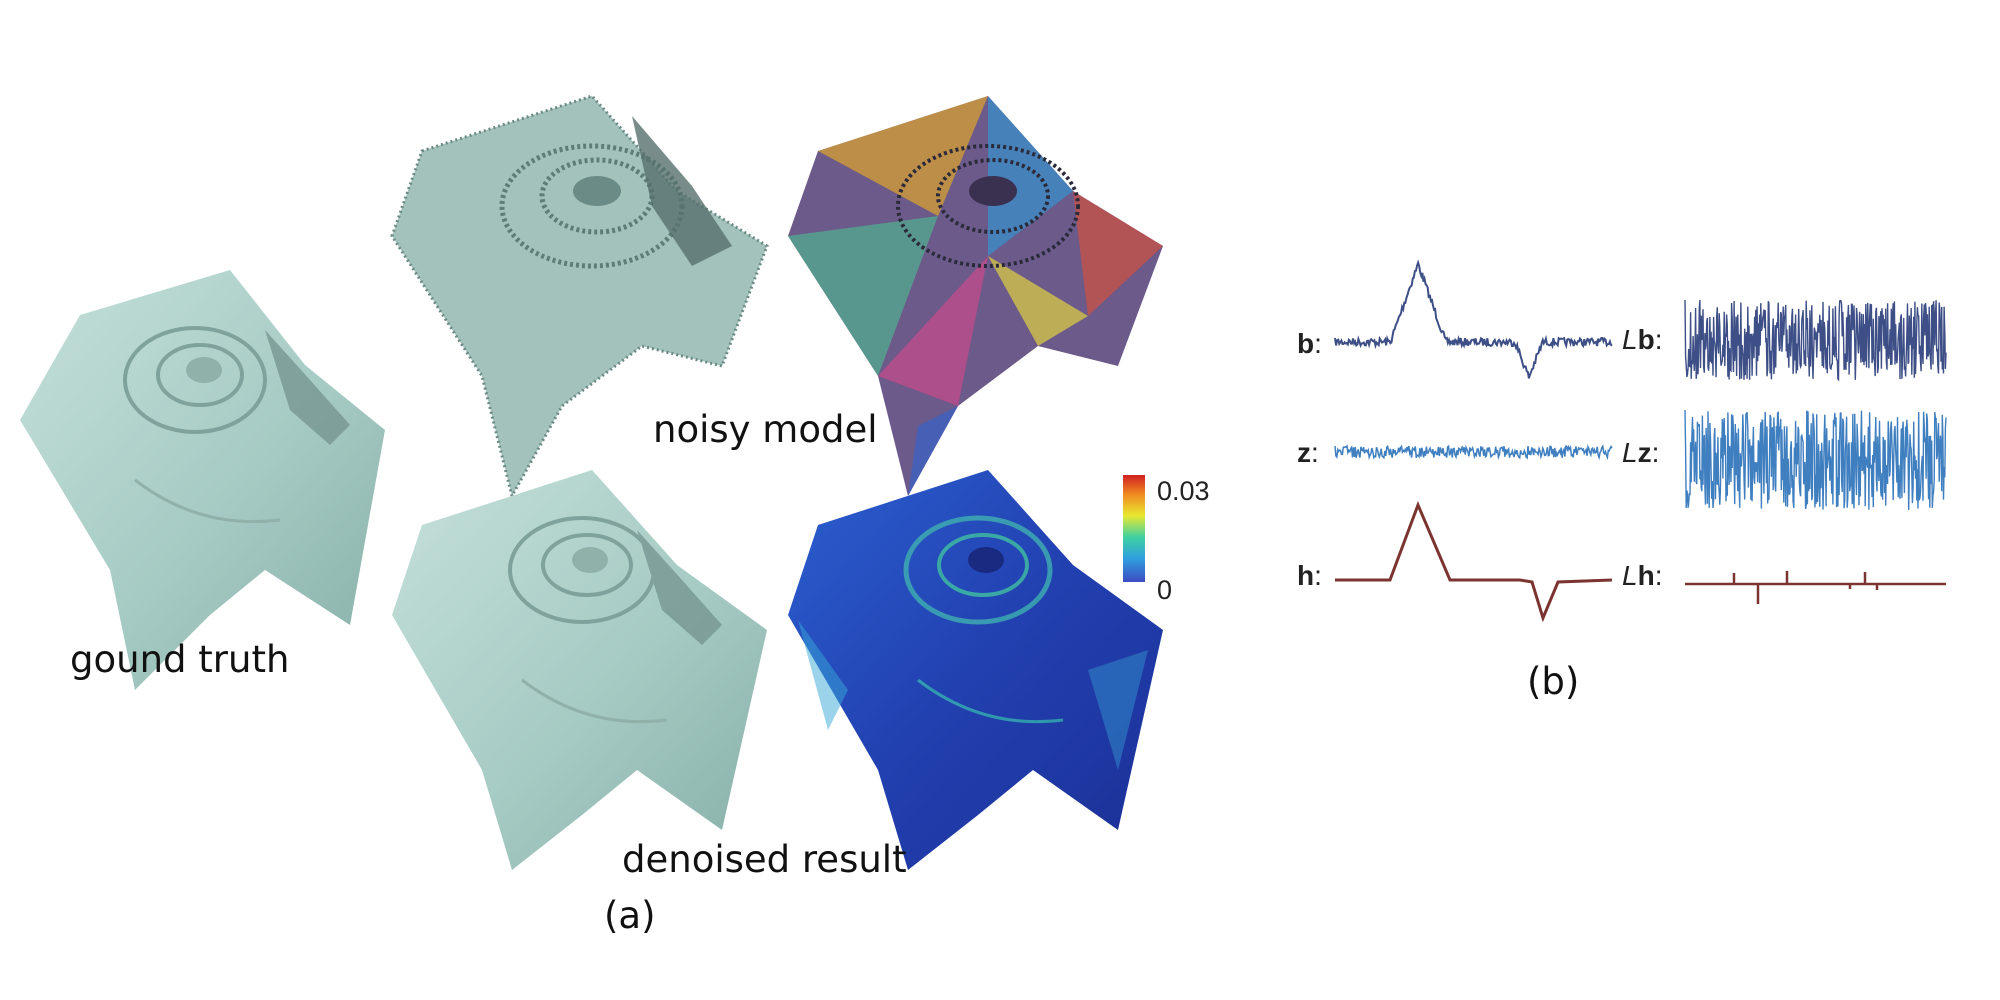  Describe the element at coordinates (1309, 343) in the screenshot. I see `signal-label-b: b:` at that location.